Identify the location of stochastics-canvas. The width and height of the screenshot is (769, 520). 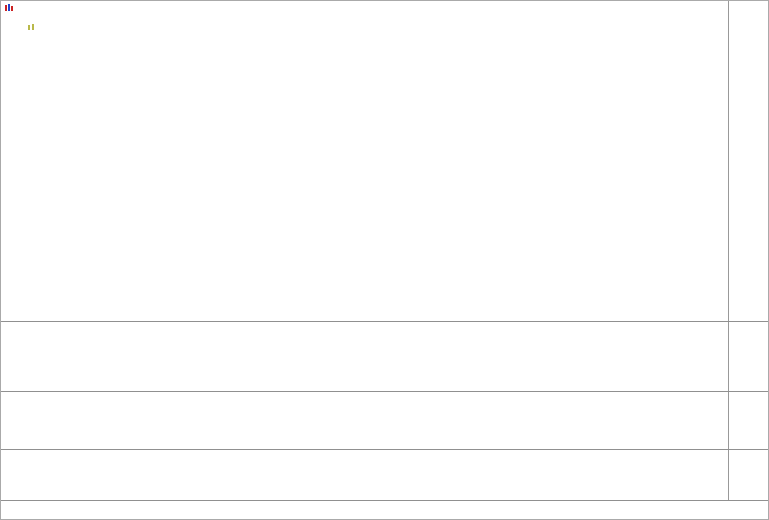
(364, 356).